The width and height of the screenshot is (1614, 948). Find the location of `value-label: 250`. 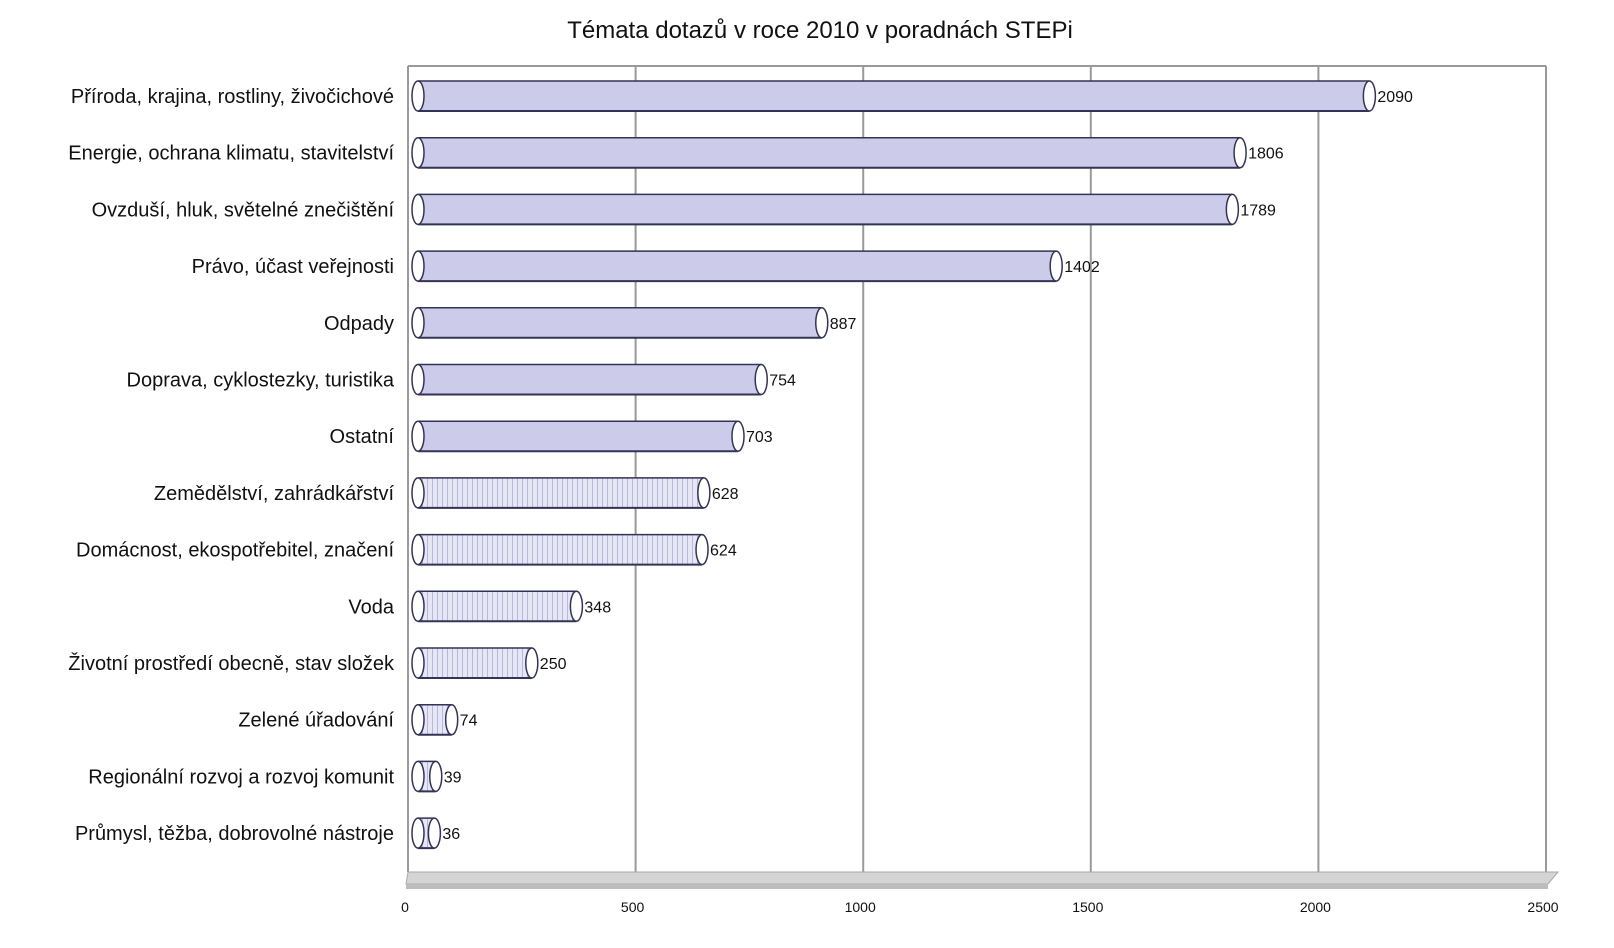

value-label: 250 is located at coordinates (553, 664).